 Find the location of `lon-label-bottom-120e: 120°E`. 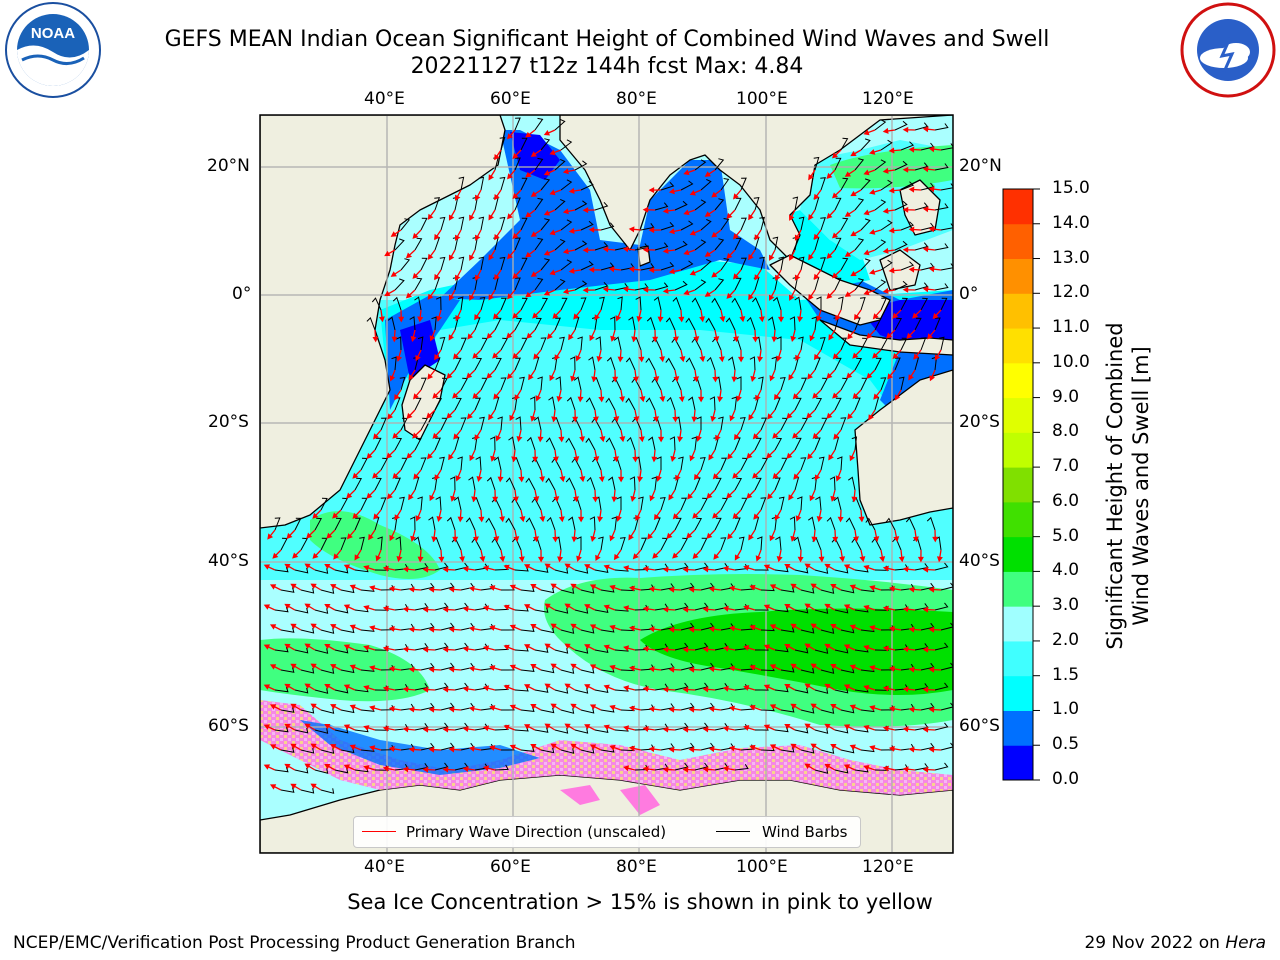

lon-label-bottom-120e: 120°E is located at coordinates (888, 867).